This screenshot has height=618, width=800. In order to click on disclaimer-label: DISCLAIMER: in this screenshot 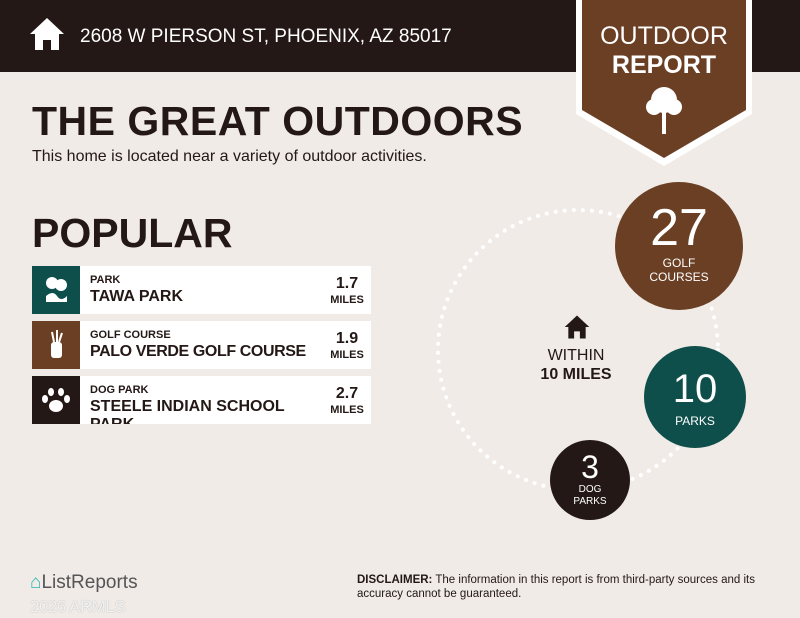, I will do `click(395, 580)`.